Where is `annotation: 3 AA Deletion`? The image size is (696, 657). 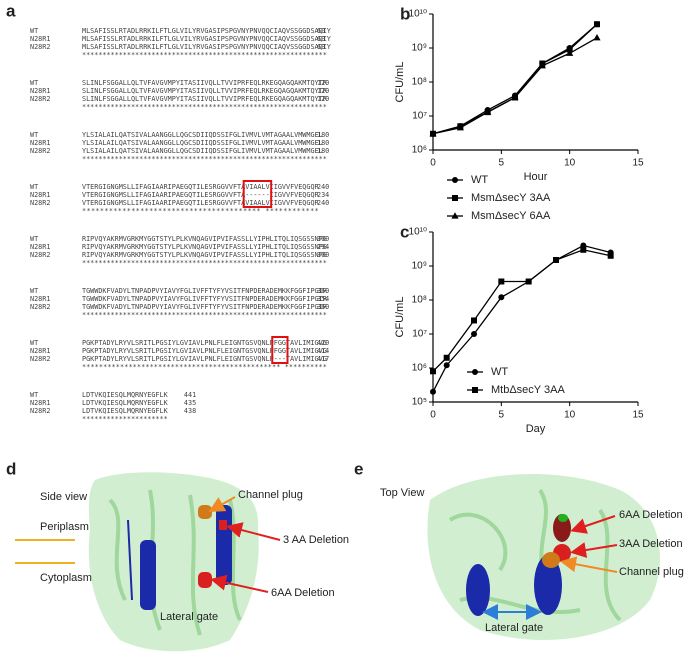 annotation: 3 AA Deletion is located at coordinates (316, 540).